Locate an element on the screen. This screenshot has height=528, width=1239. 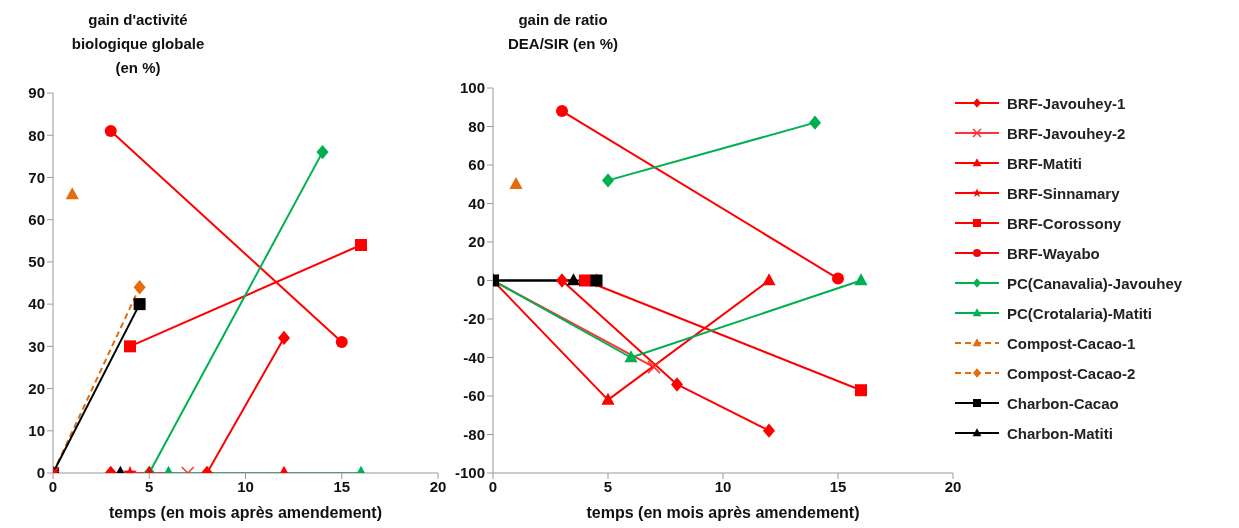
y-tick-label: 10 is located at coordinates (36, 431).